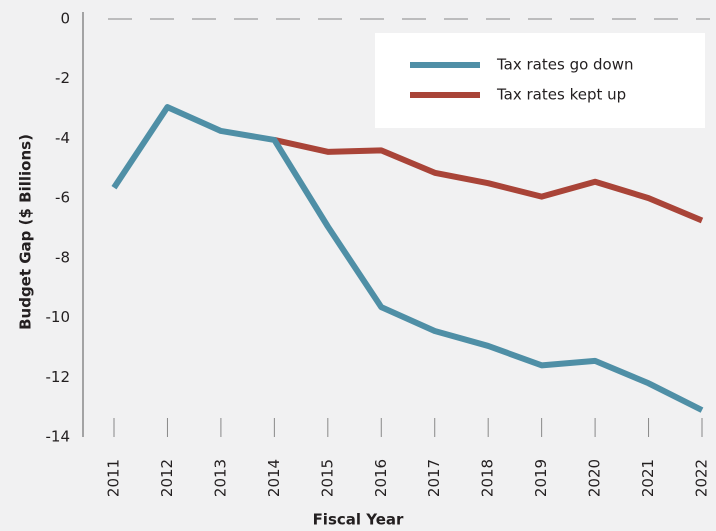 This screenshot has height=531, width=716. I want to click on x-tick-label: 2012, so click(167, 478).